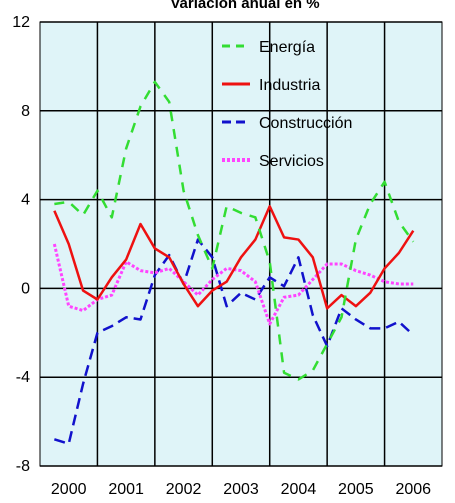 The image size is (455, 503). Describe the element at coordinates (21, 22) in the screenshot. I see `y-tick-label: 12` at that location.